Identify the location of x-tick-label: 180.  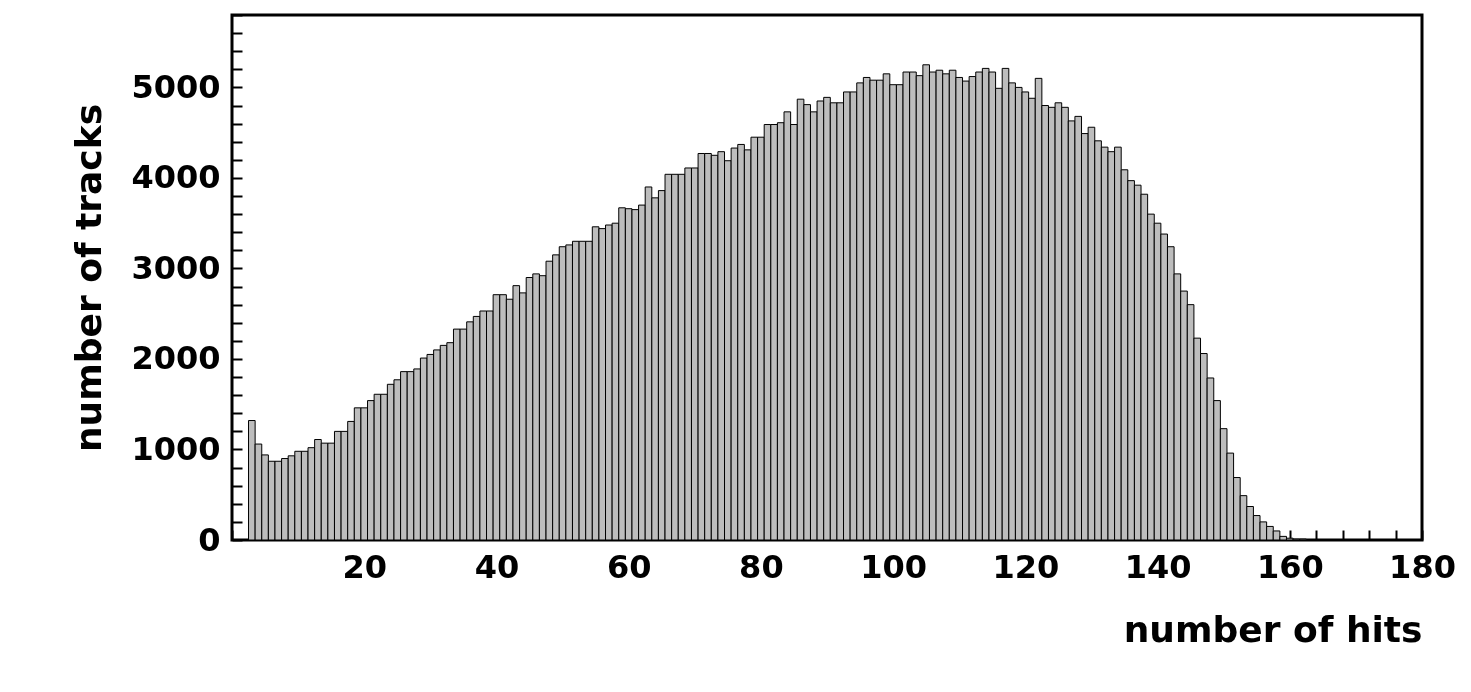
(1422, 566).